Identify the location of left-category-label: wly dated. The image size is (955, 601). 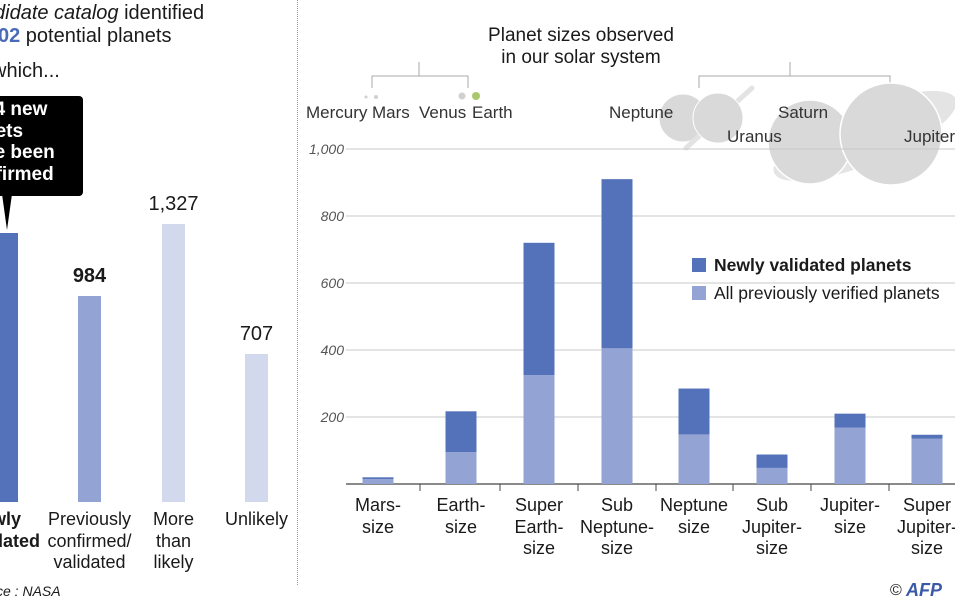
(20, 530).